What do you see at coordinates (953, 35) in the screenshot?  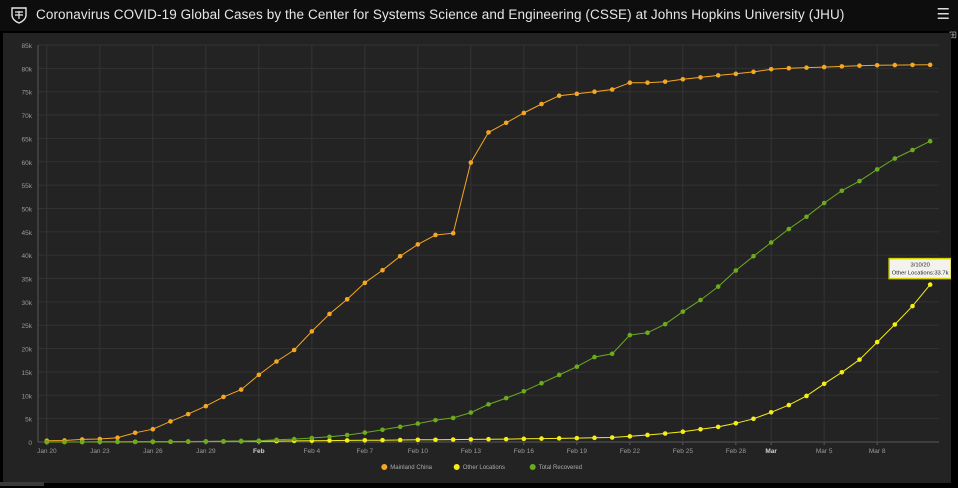 I see `expand-icon: ⊞` at bounding box center [953, 35].